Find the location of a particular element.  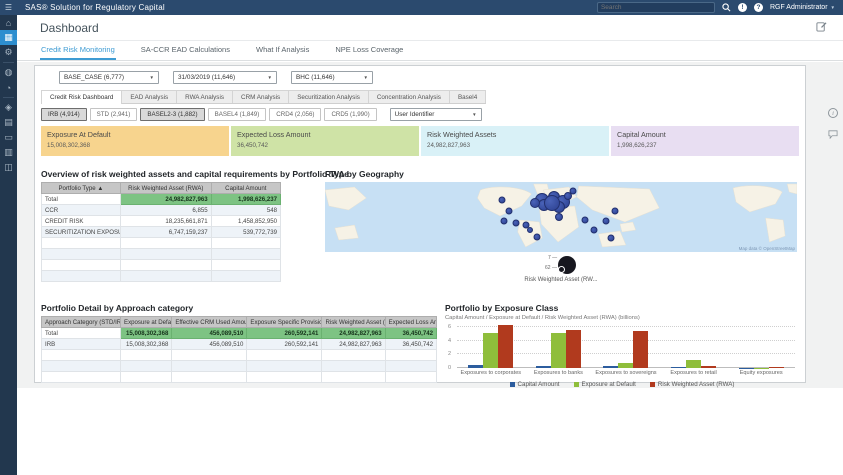

table-row: CREDIT RISK 18,235,661,871 1,458,852,950 is located at coordinates (161, 221).